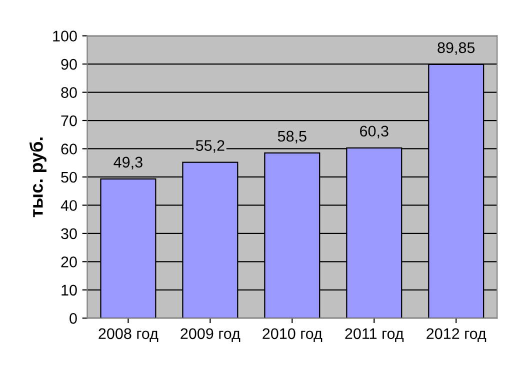 The image size is (513, 381). I want to click on y-tick-label: 30, so click(69, 234).